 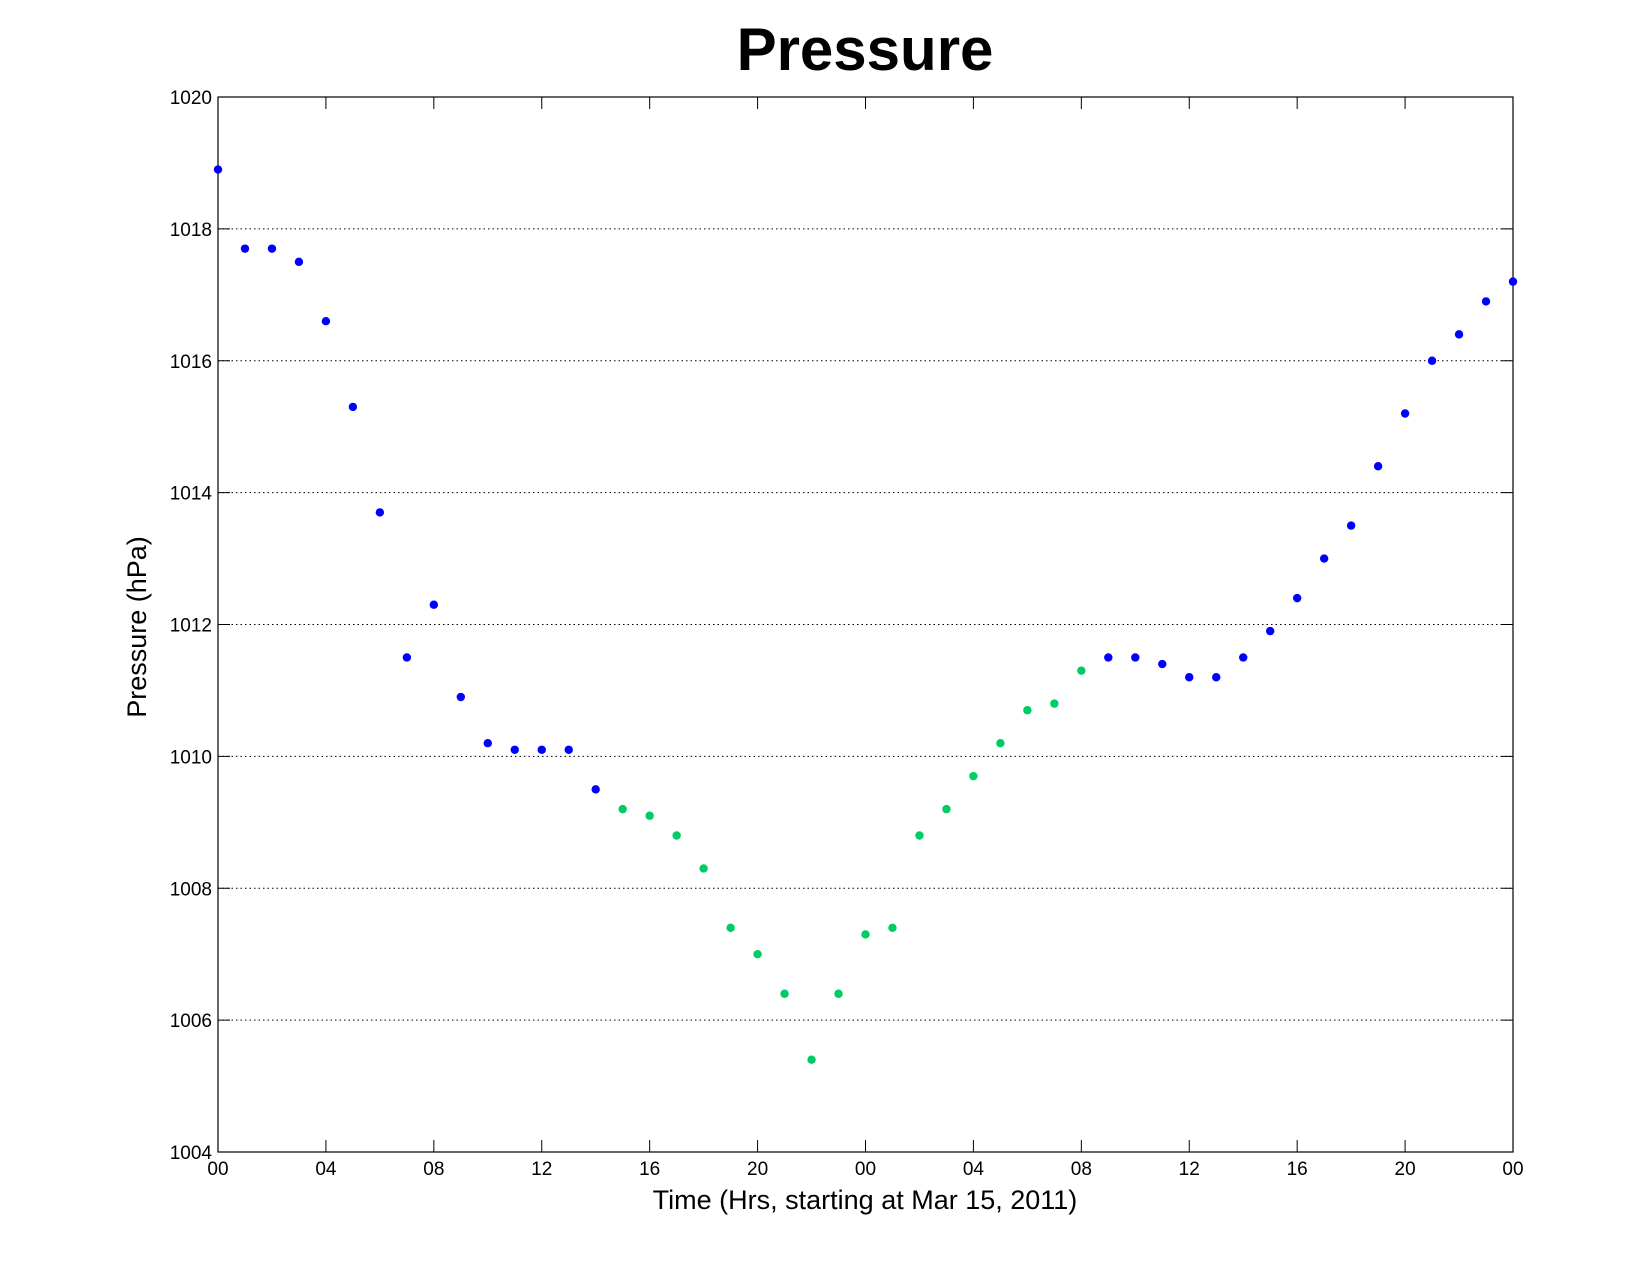 What do you see at coordinates (191, 626) in the screenshot?
I see `y-tick-label: 1012` at bounding box center [191, 626].